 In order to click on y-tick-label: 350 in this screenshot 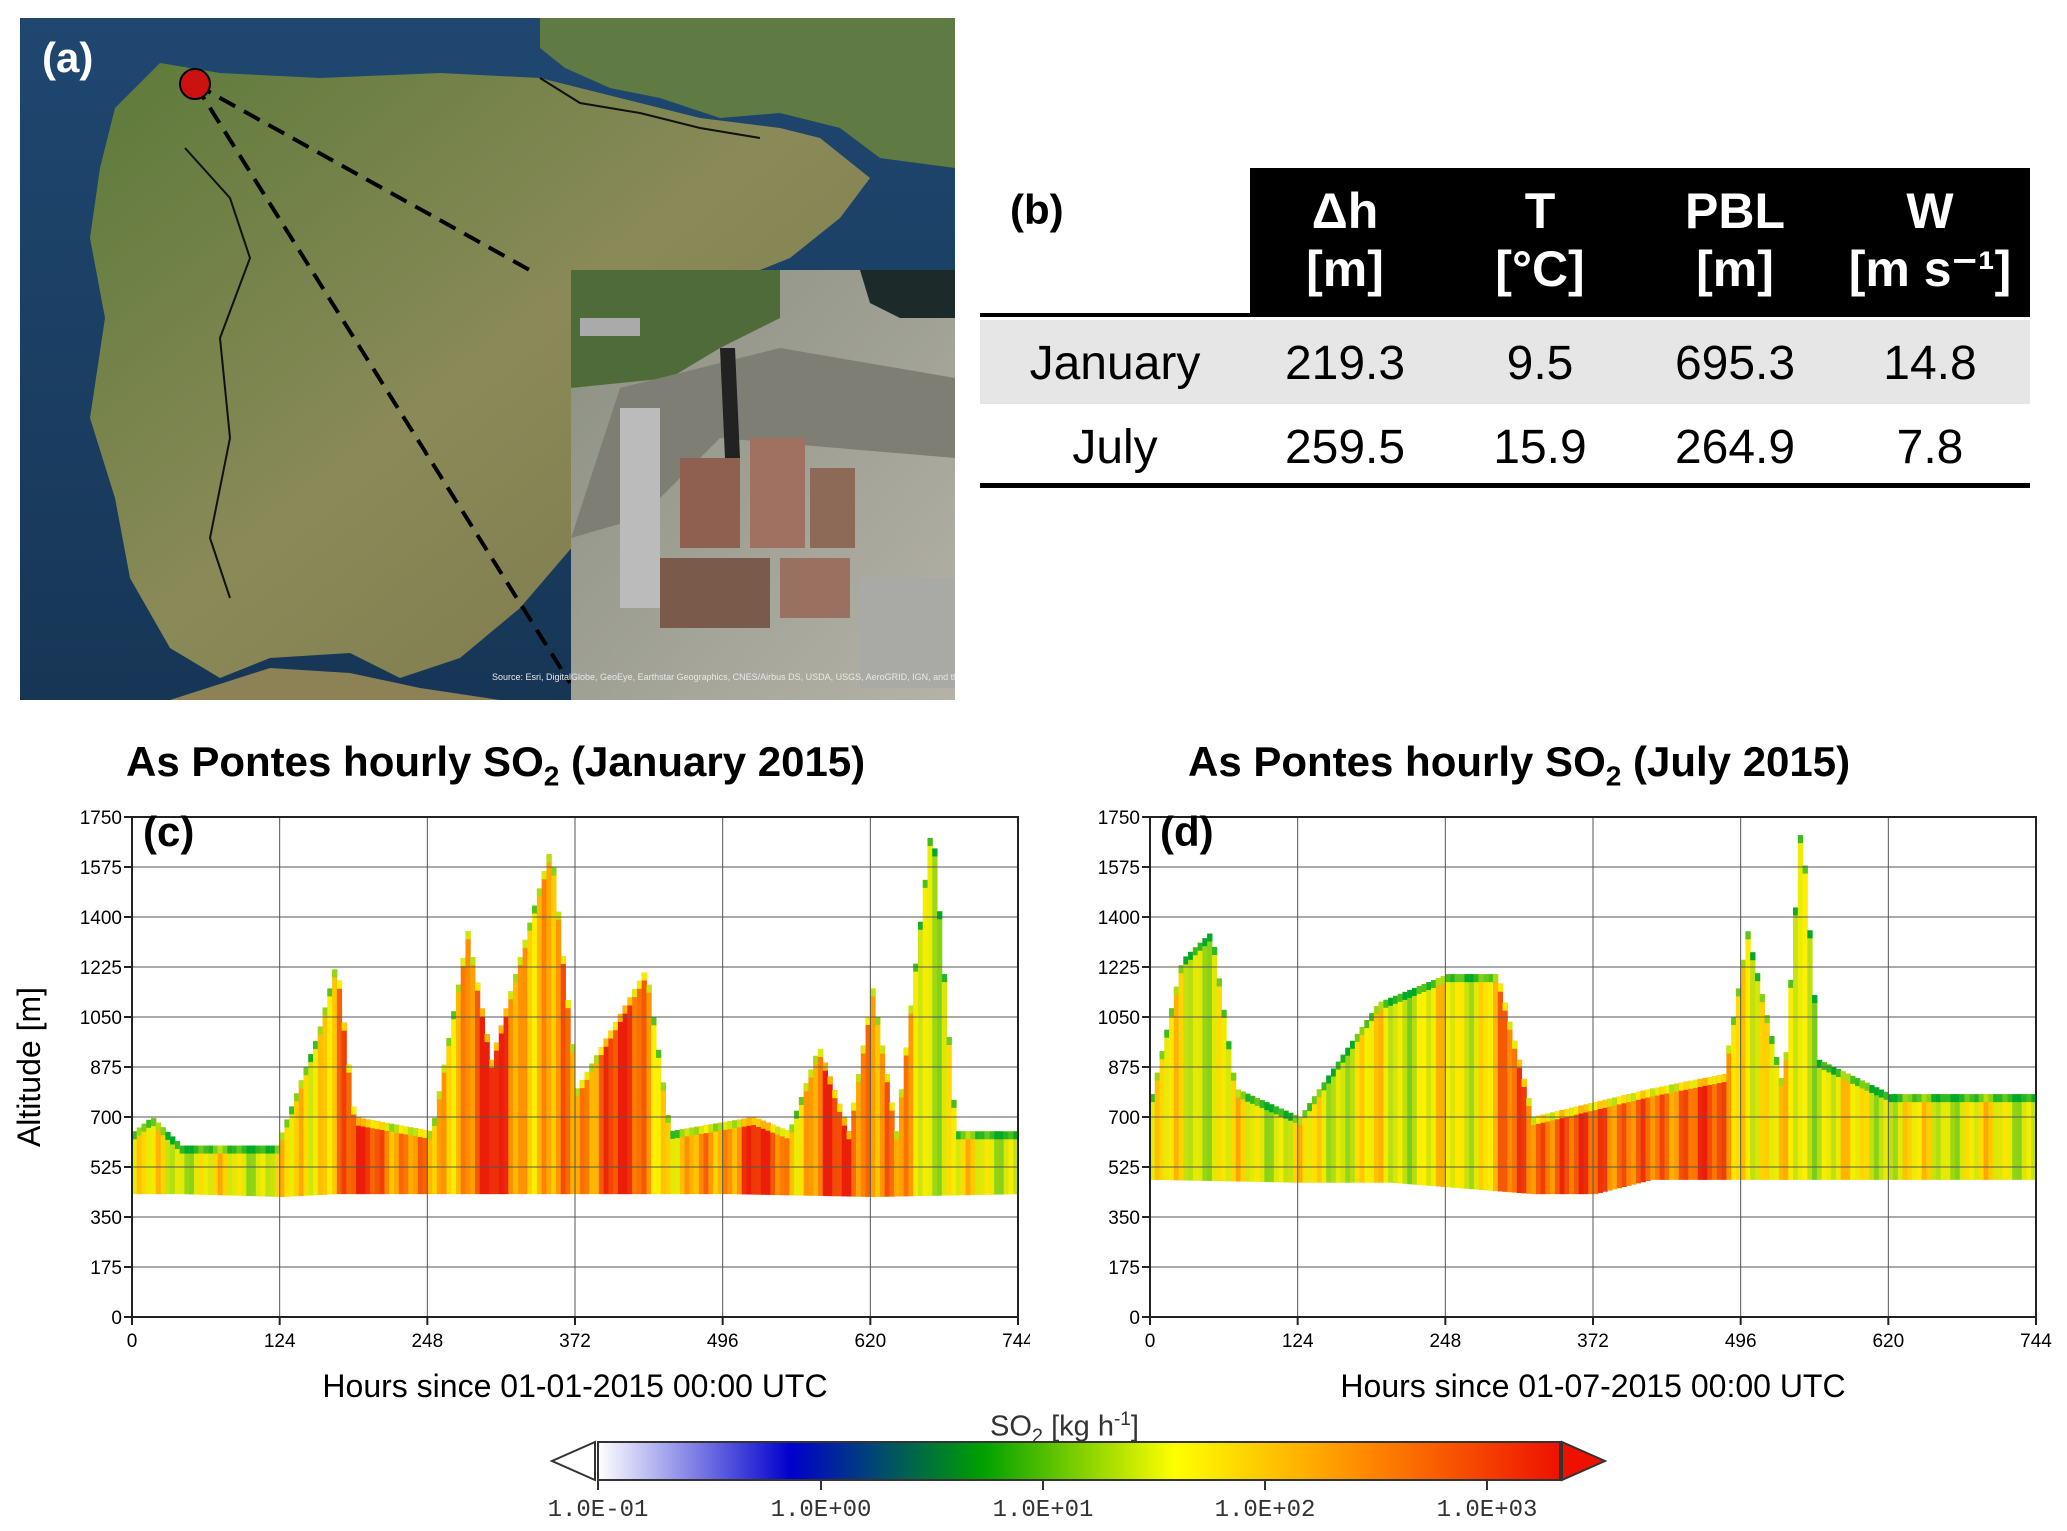, I will do `click(106, 1218)`.